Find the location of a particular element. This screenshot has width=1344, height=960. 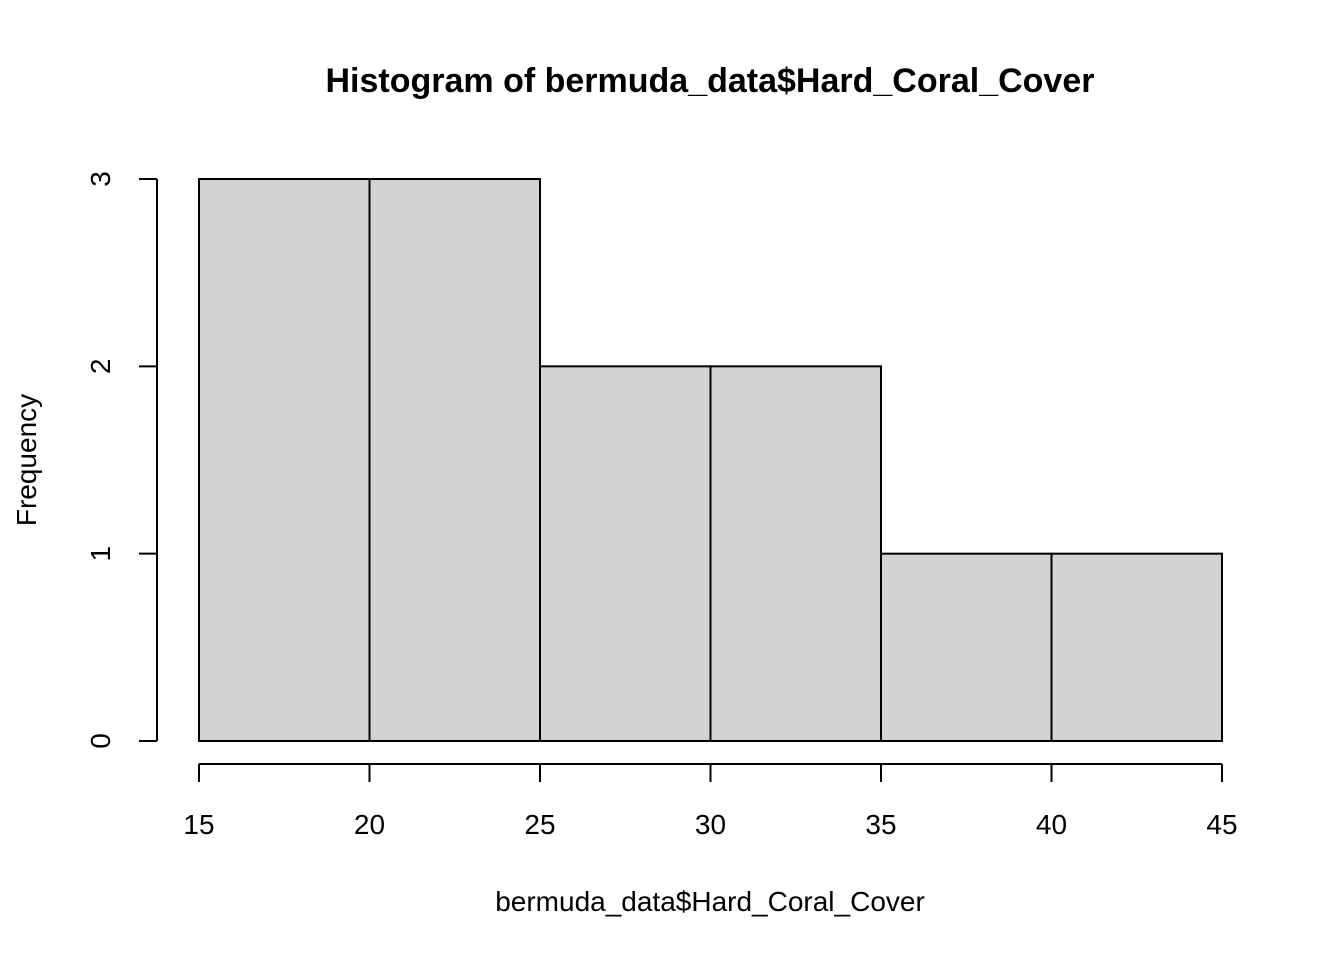

x-tick-label-0: 15 is located at coordinates (198, 824).